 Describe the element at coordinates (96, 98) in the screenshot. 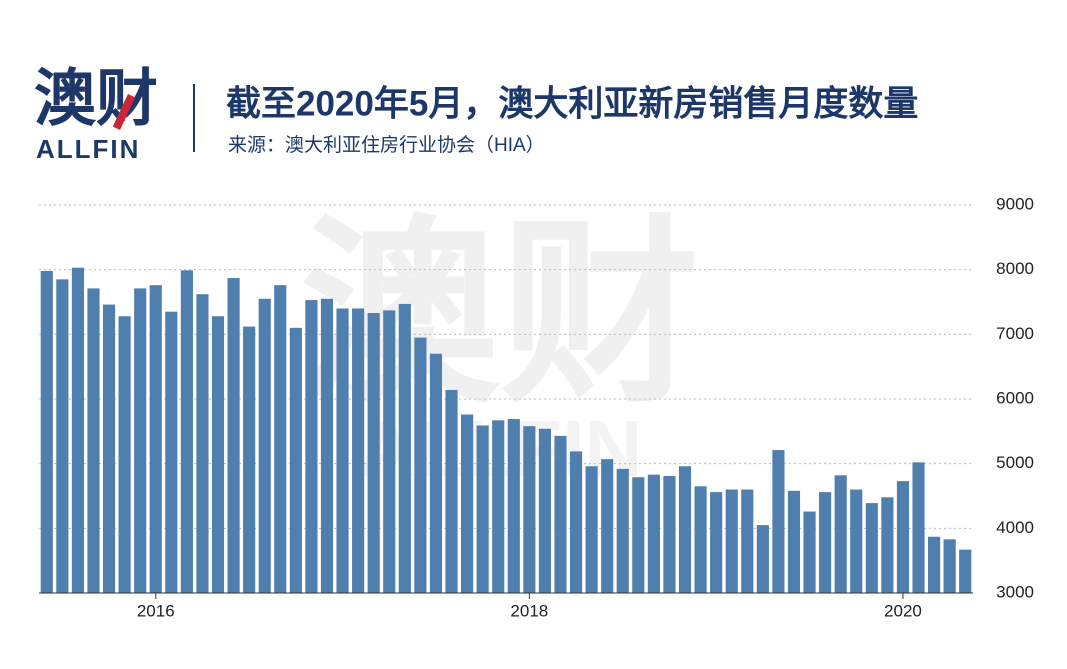

I see `logo-name: 澳财` at that location.